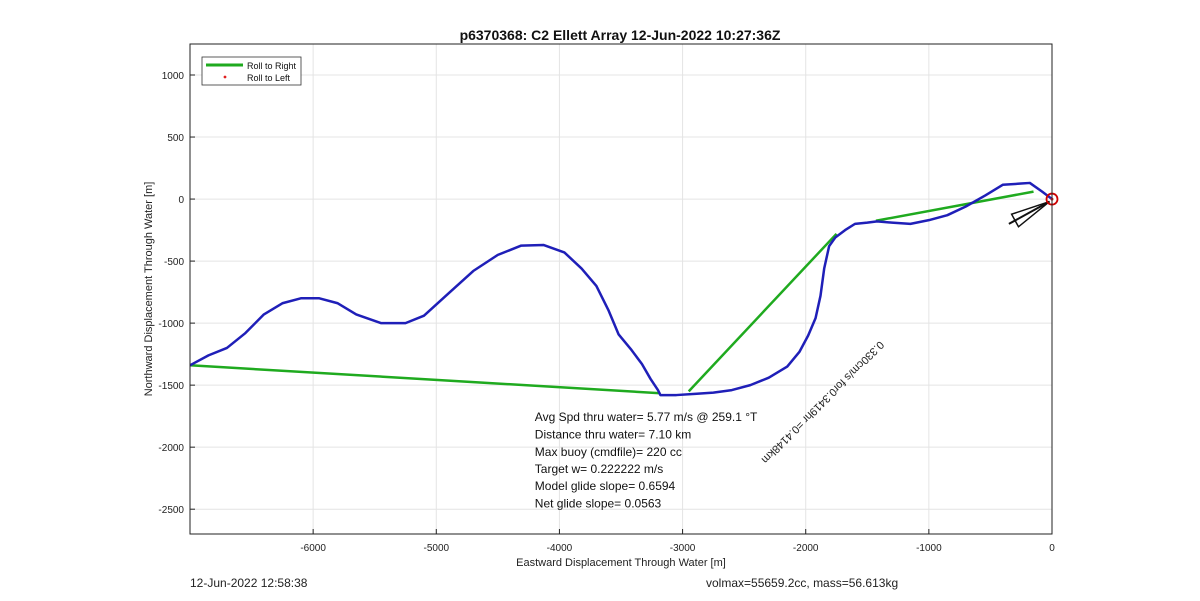 This screenshot has height=601, width=1200. What do you see at coordinates (929, 548) in the screenshot?
I see `x-tick-label: -1000` at bounding box center [929, 548].